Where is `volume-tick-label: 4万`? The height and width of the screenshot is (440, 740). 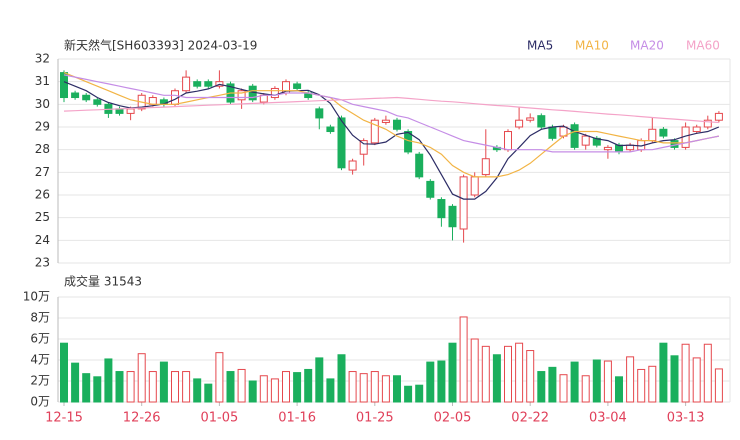
volume-tick-label: 4万 is located at coordinates (40, 360).